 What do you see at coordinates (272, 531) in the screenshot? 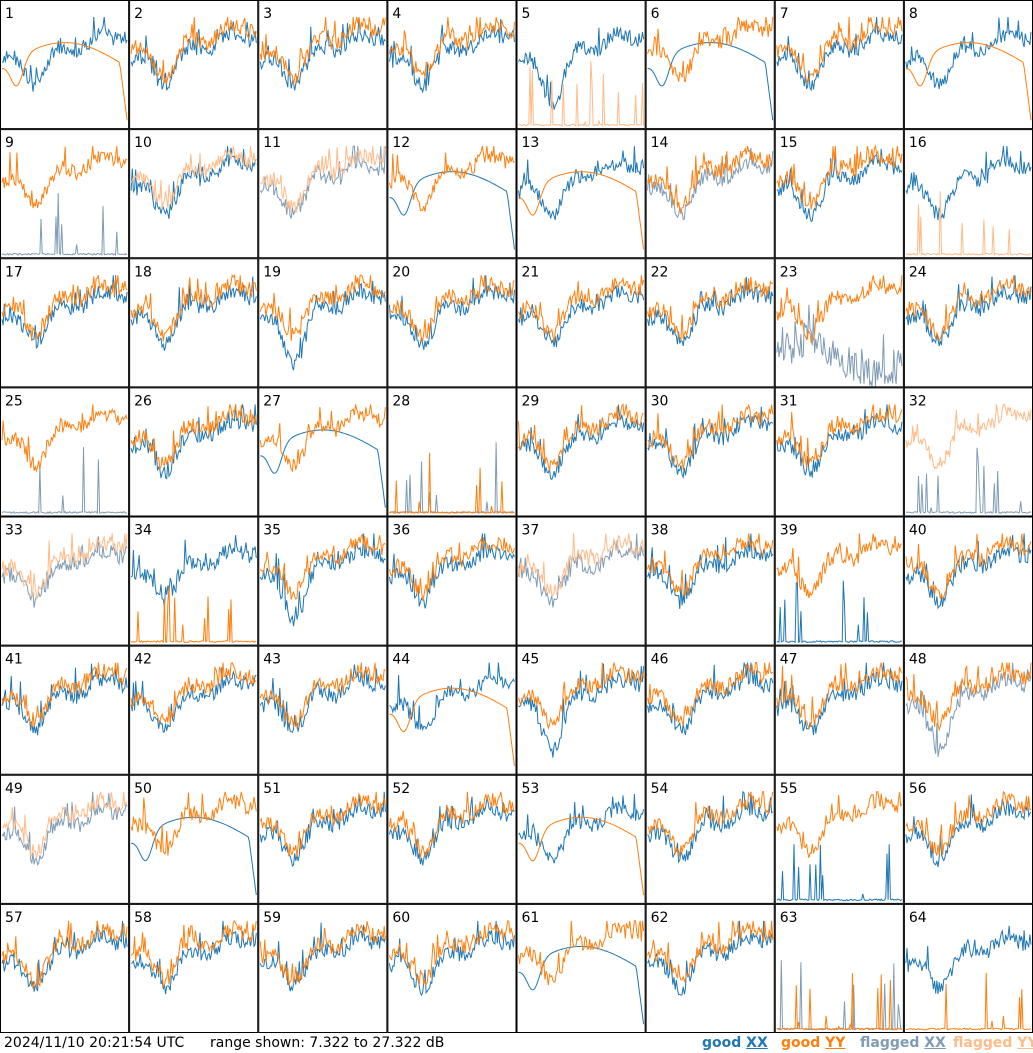
I see `panel-35-number: 35` at bounding box center [272, 531].